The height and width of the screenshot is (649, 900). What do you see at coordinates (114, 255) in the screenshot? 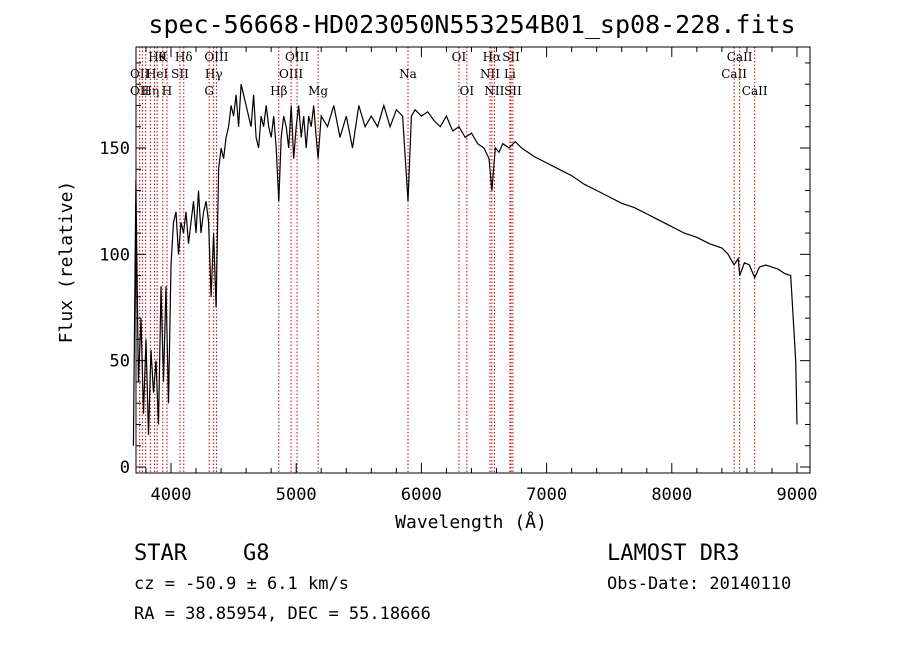
I see `y-tick-label: 100` at bounding box center [114, 255].